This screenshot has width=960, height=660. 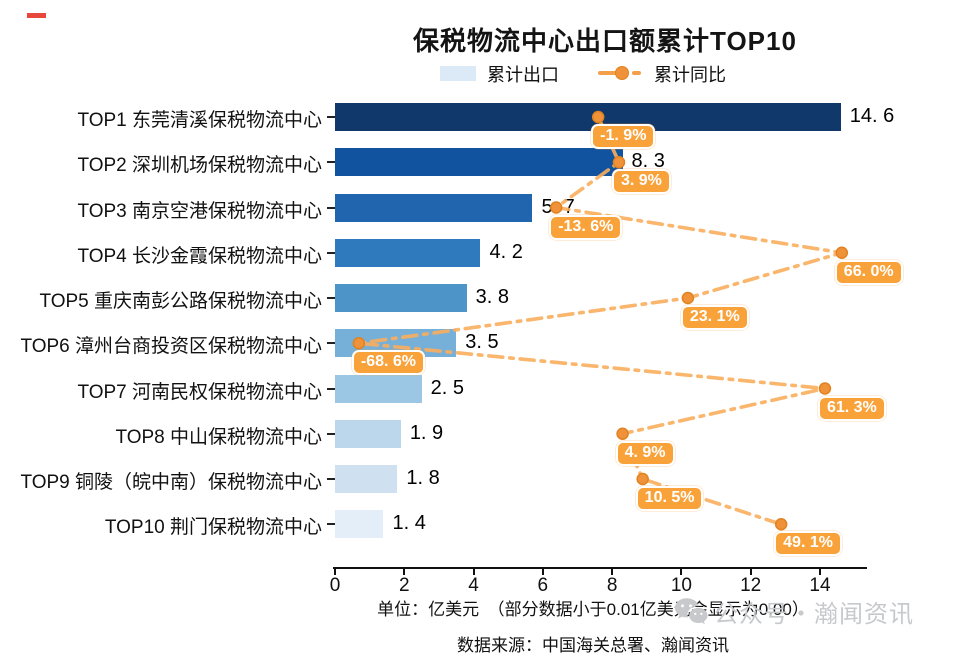 What do you see at coordinates (447, 387) in the screenshot?
I see `bar-value-label: 2. 5` at bounding box center [447, 387].